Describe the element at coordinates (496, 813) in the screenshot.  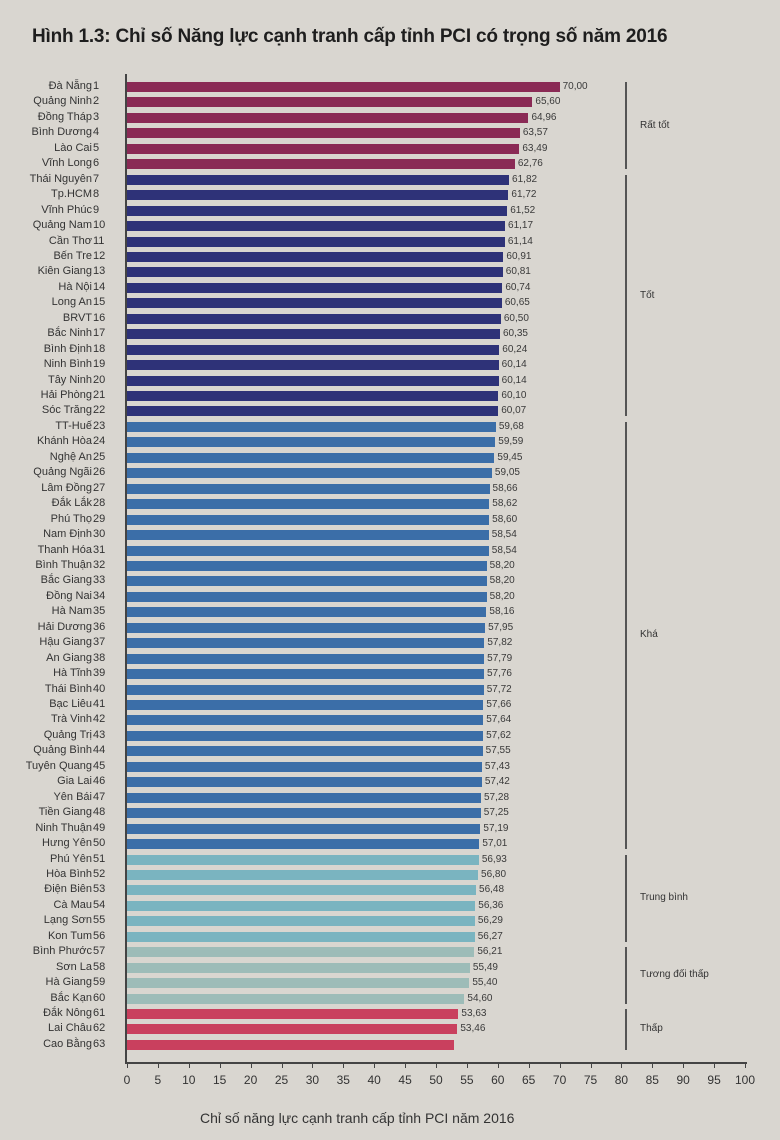
I see `value-label: 57,25` at that location.